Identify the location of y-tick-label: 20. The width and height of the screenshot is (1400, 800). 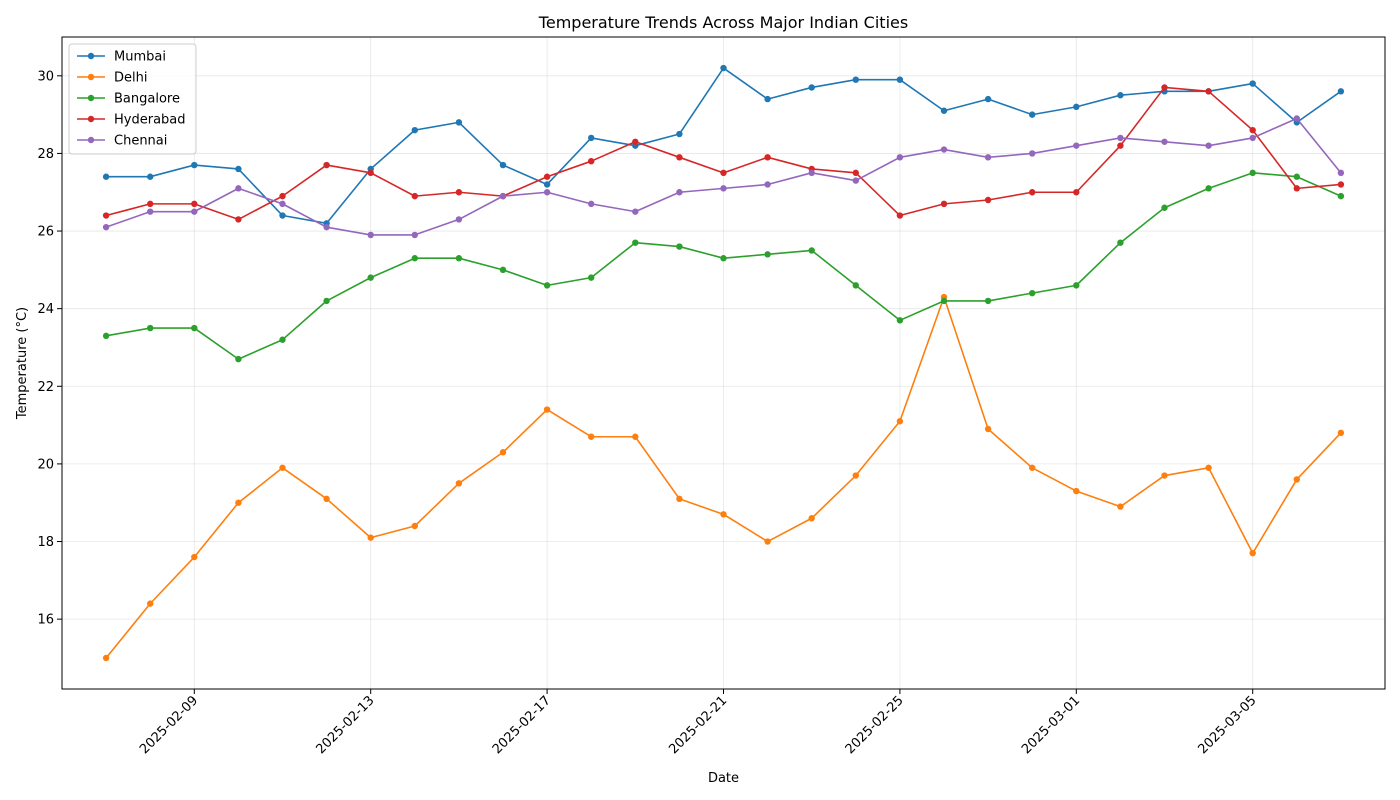
(45, 464).